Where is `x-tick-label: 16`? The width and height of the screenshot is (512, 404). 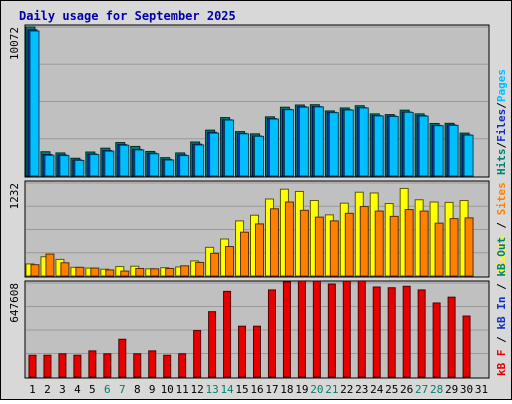 x-tick-label: 16 is located at coordinates (256, 389).